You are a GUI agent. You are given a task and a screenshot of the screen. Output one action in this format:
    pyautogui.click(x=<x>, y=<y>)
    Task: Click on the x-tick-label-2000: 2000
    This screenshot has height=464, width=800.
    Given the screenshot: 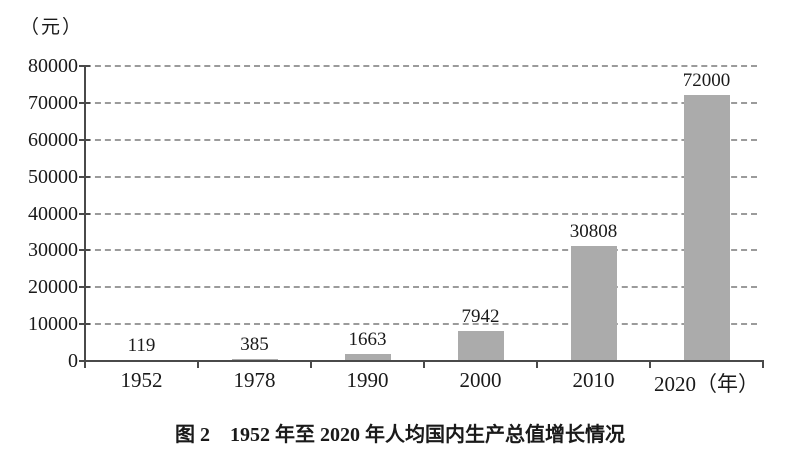 What is the action you would take?
    pyautogui.click(x=480, y=380)
    